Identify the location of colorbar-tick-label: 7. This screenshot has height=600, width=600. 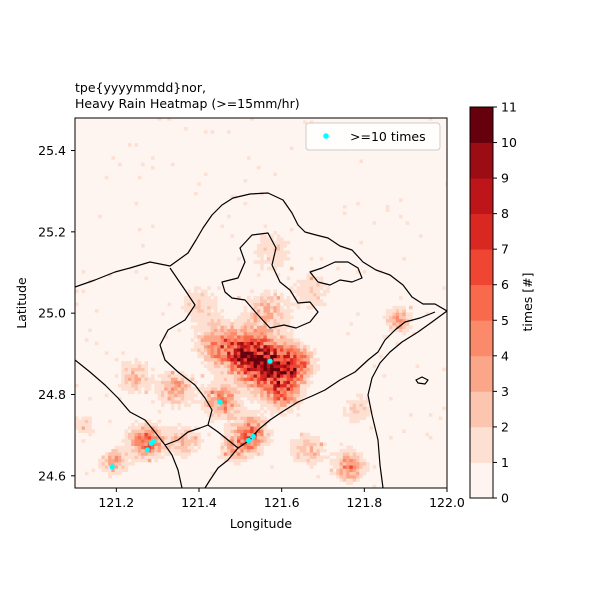
(505, 249).